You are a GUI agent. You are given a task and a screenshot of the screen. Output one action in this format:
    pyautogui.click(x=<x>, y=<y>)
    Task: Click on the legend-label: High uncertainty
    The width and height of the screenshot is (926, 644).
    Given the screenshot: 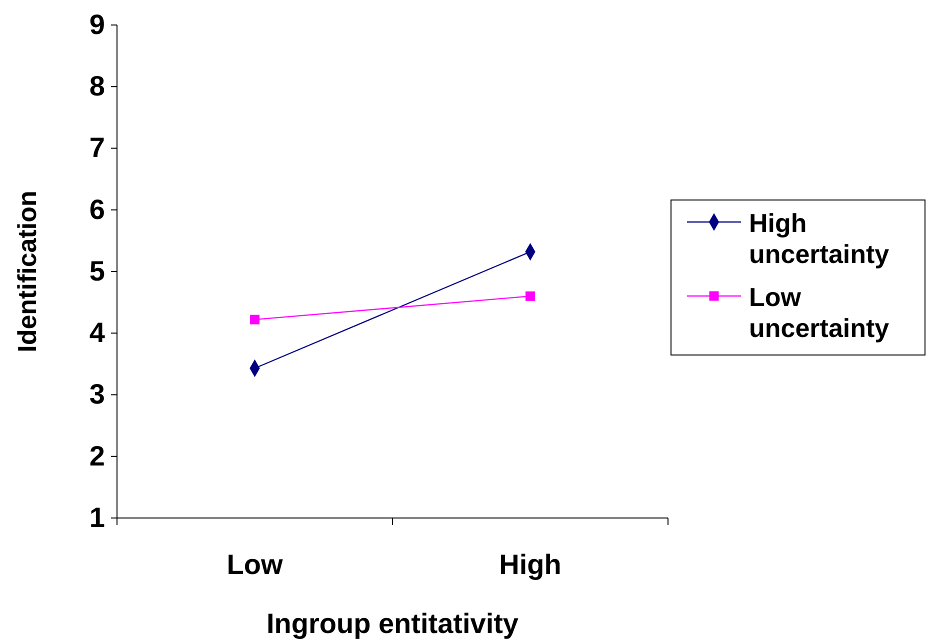 What is the action you would take?
    pyautogui.click(x=819, y=238)
    